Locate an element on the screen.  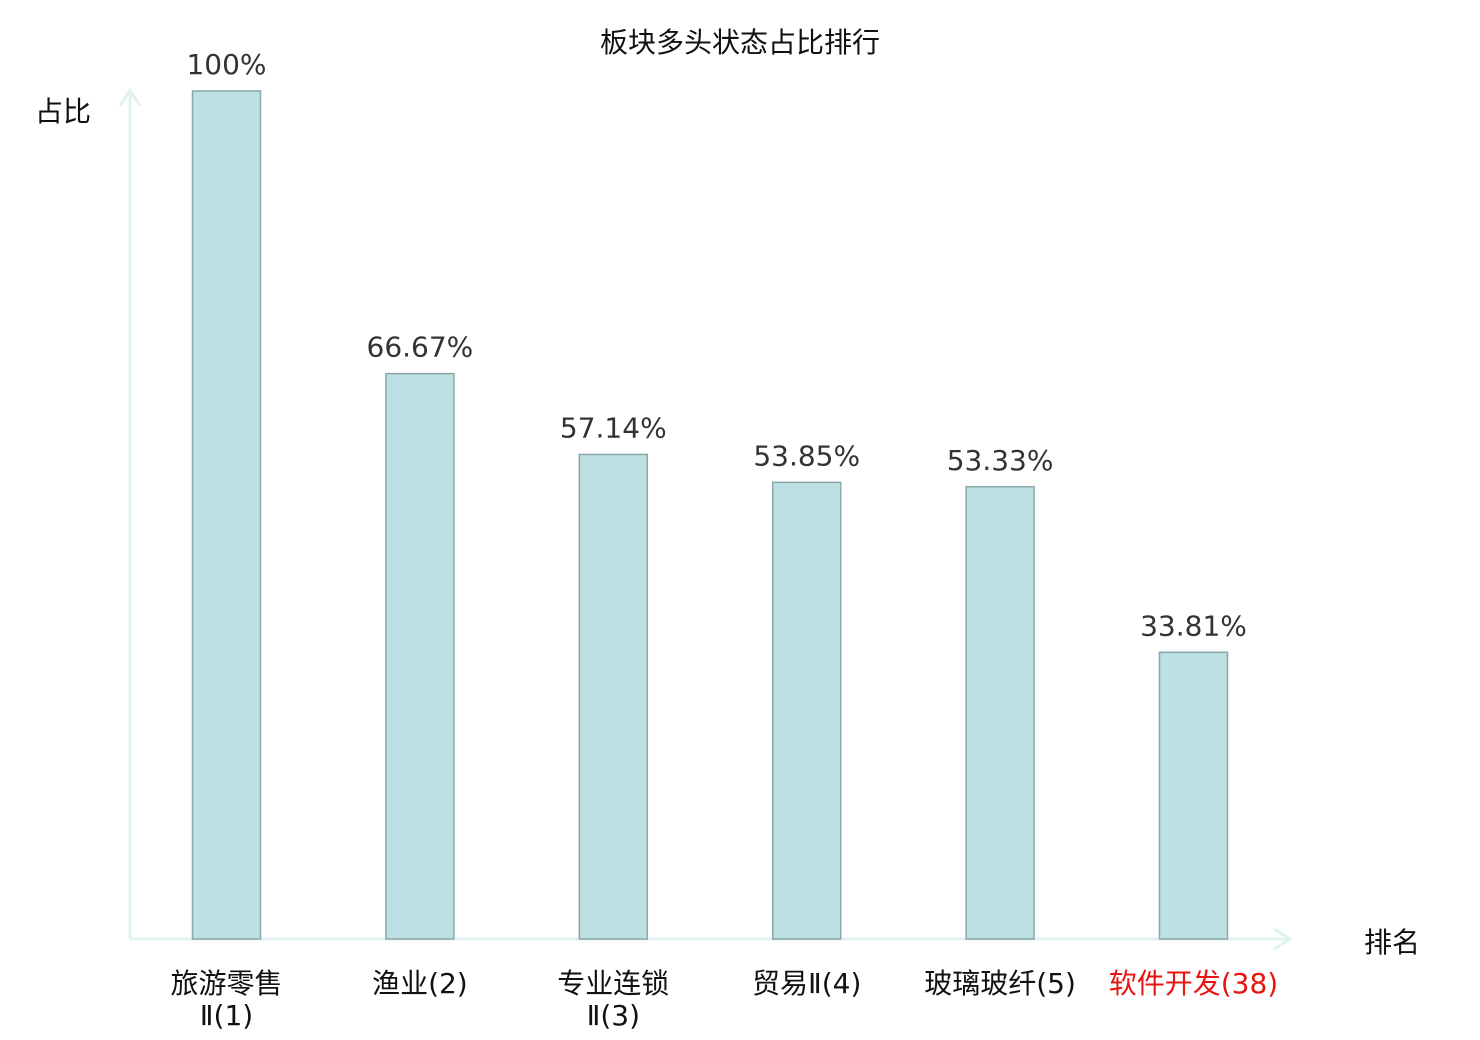
x-tick-label: 贸易Ⅱ(4) is located at coordinates (806, 983).